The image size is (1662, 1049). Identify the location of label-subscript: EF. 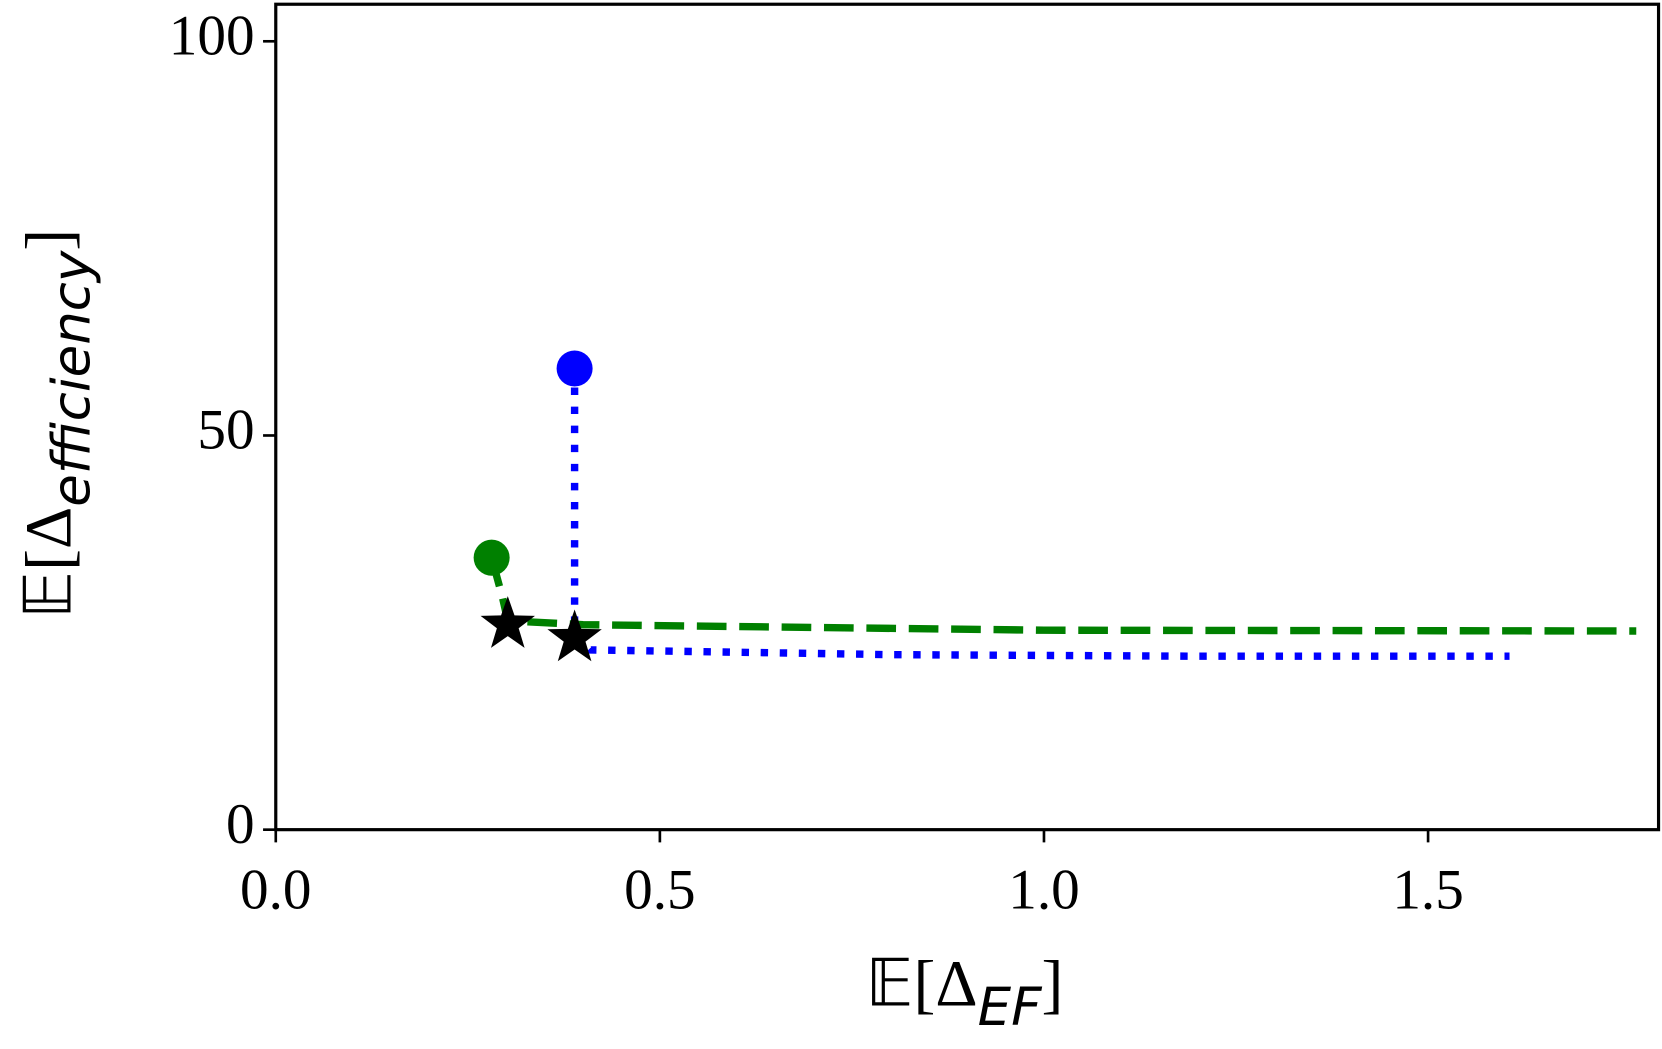
(1010, 1006).